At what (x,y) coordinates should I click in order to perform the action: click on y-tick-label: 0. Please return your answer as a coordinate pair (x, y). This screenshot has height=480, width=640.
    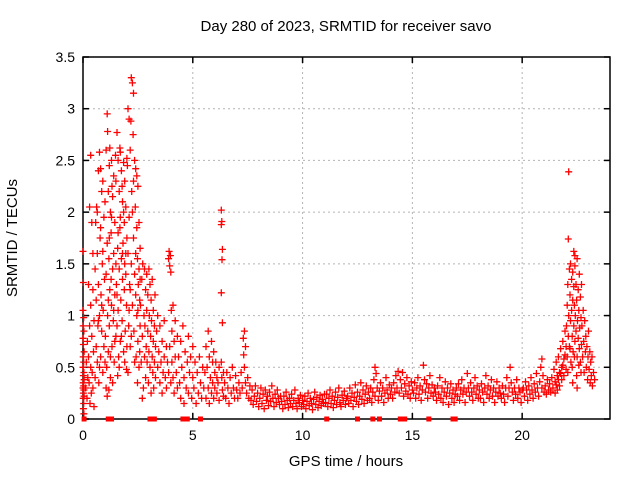
    Looking at the image, I should click on (71, 419).